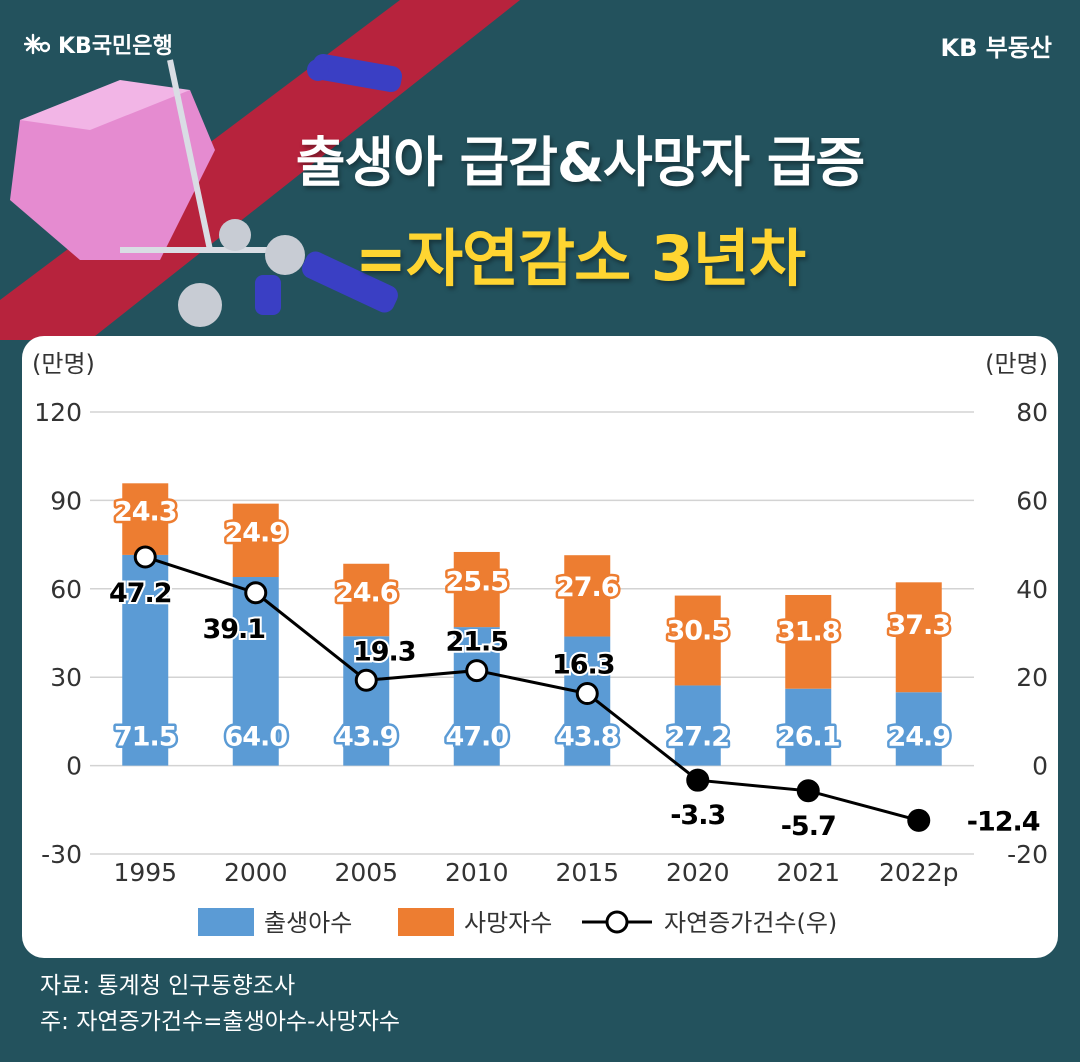 Image resolution: width=1080 pixels, height=1062 pixels. Describe the element at coordinates (1032, 589) in the screenshot. I see `y-right-tick-label: 40` at that location.